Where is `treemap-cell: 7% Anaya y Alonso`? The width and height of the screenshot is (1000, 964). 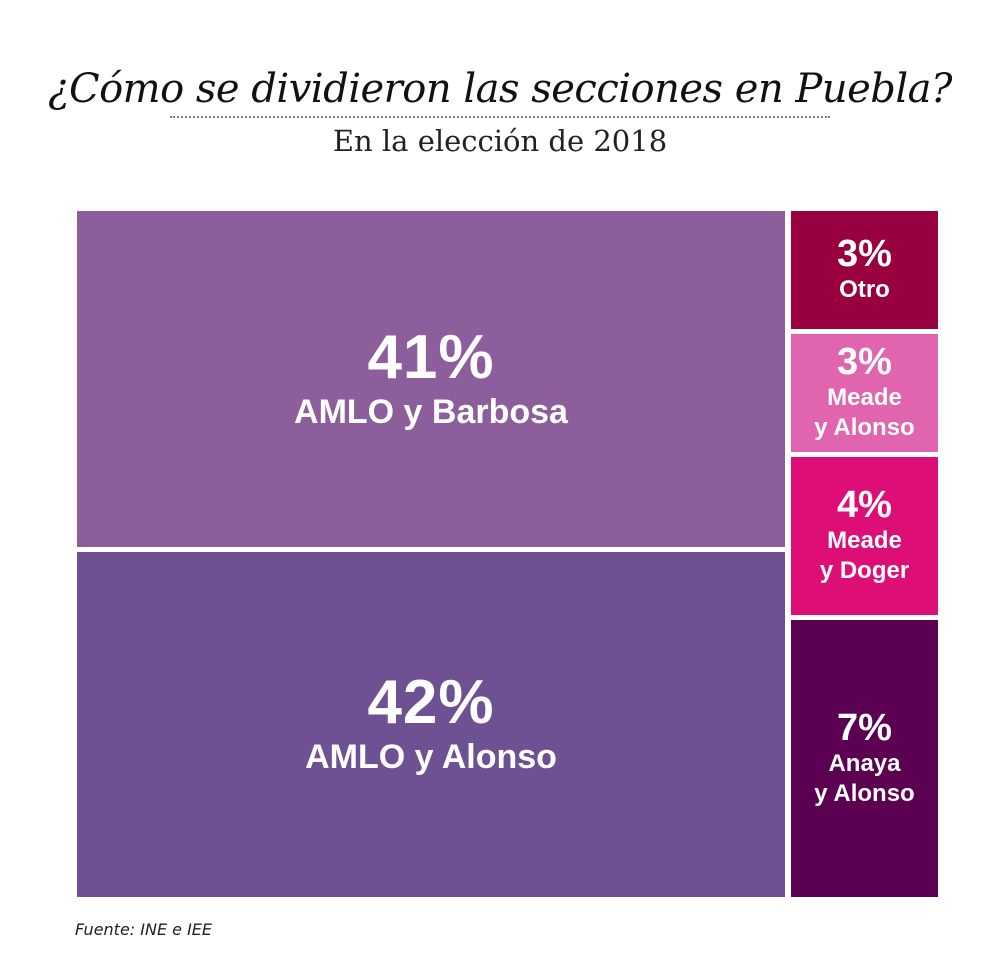 treemap-cell: 7% Anaya y Alonso is located at coordinates (864, 758).